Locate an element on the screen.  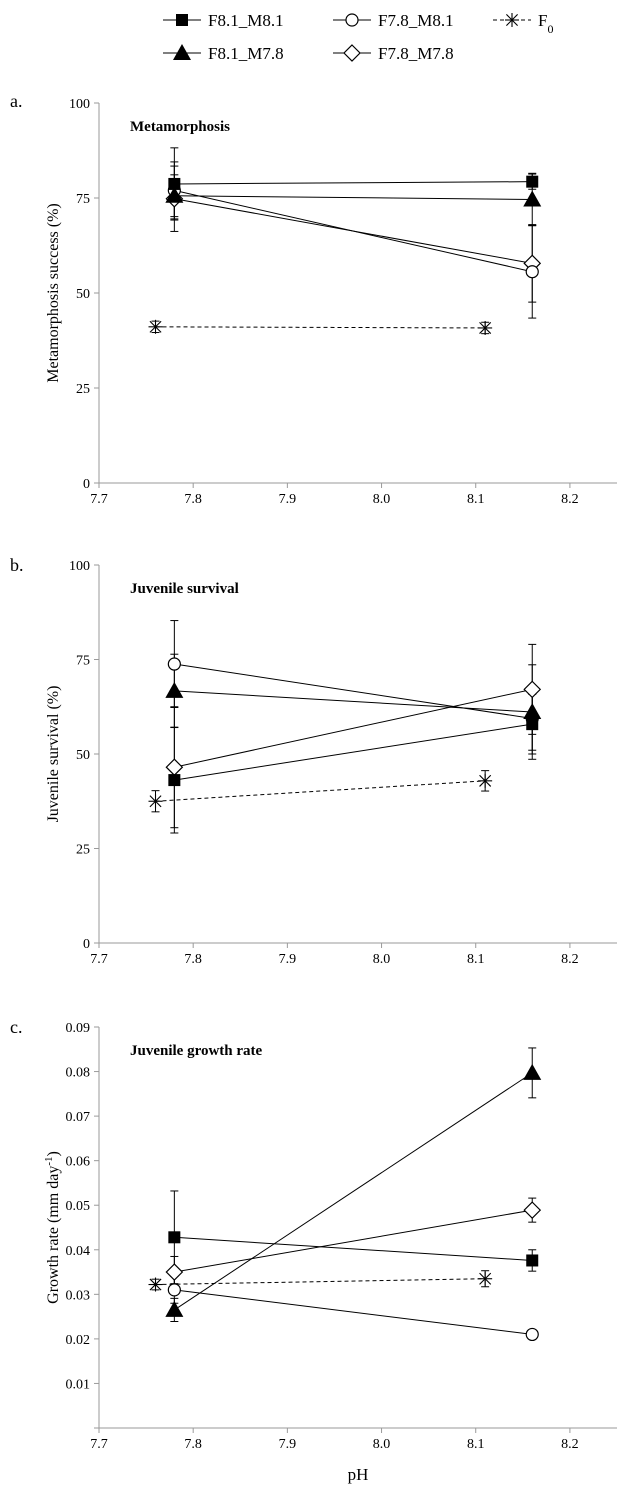
legend-label-text: F7.8_M8.1 is located at coordinates (416, 20).